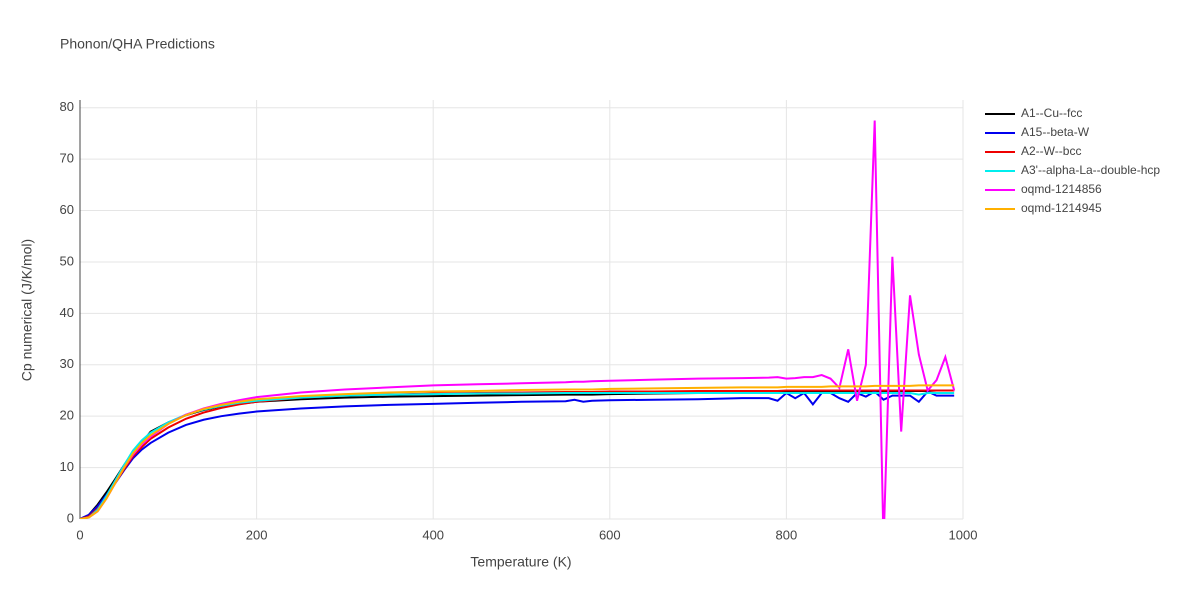 Image resolution: width=1200 pixels, height=600 pixels. What do you see at coordinates (67, 466) in the screenshot?
I see `y-tick-label: 10` at bounding box center [67, 466].